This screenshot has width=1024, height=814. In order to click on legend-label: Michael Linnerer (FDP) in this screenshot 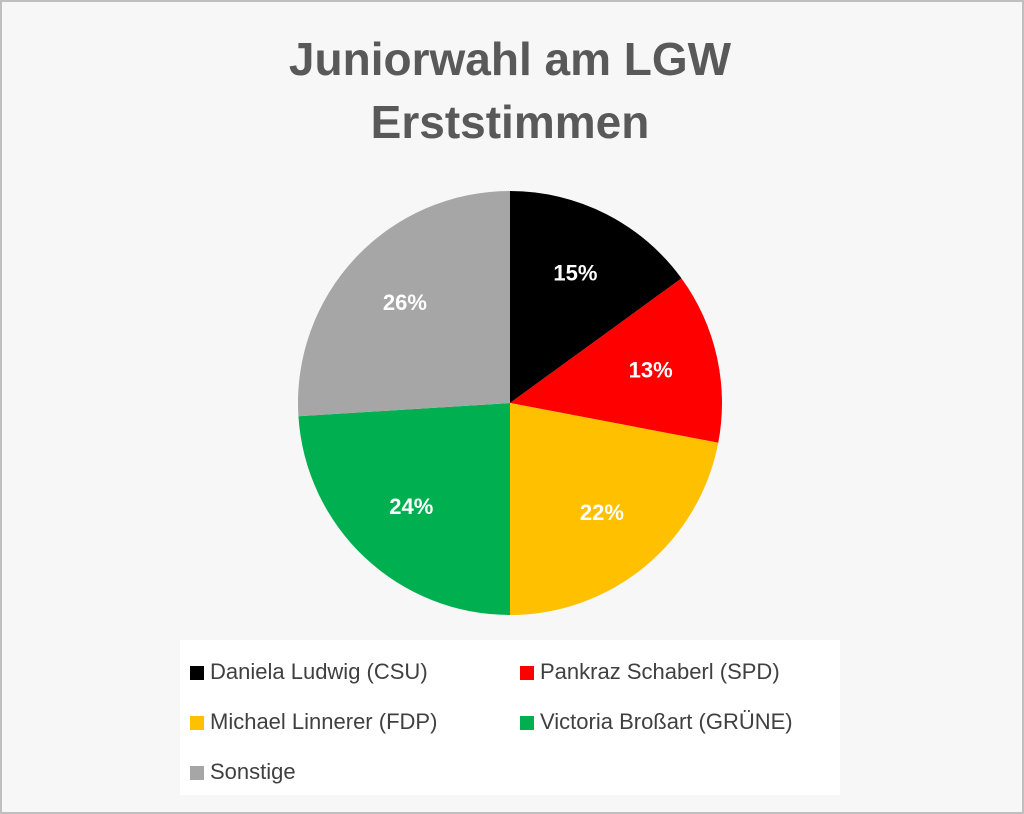, I will do `click(323, 721)`.